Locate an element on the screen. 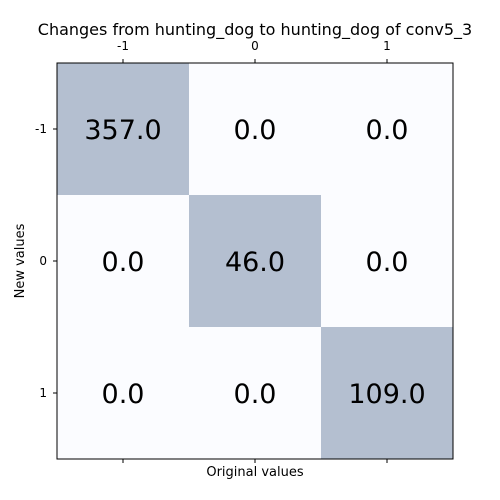  cell-value-label: 109.0 is located at coordinates (386, 394).